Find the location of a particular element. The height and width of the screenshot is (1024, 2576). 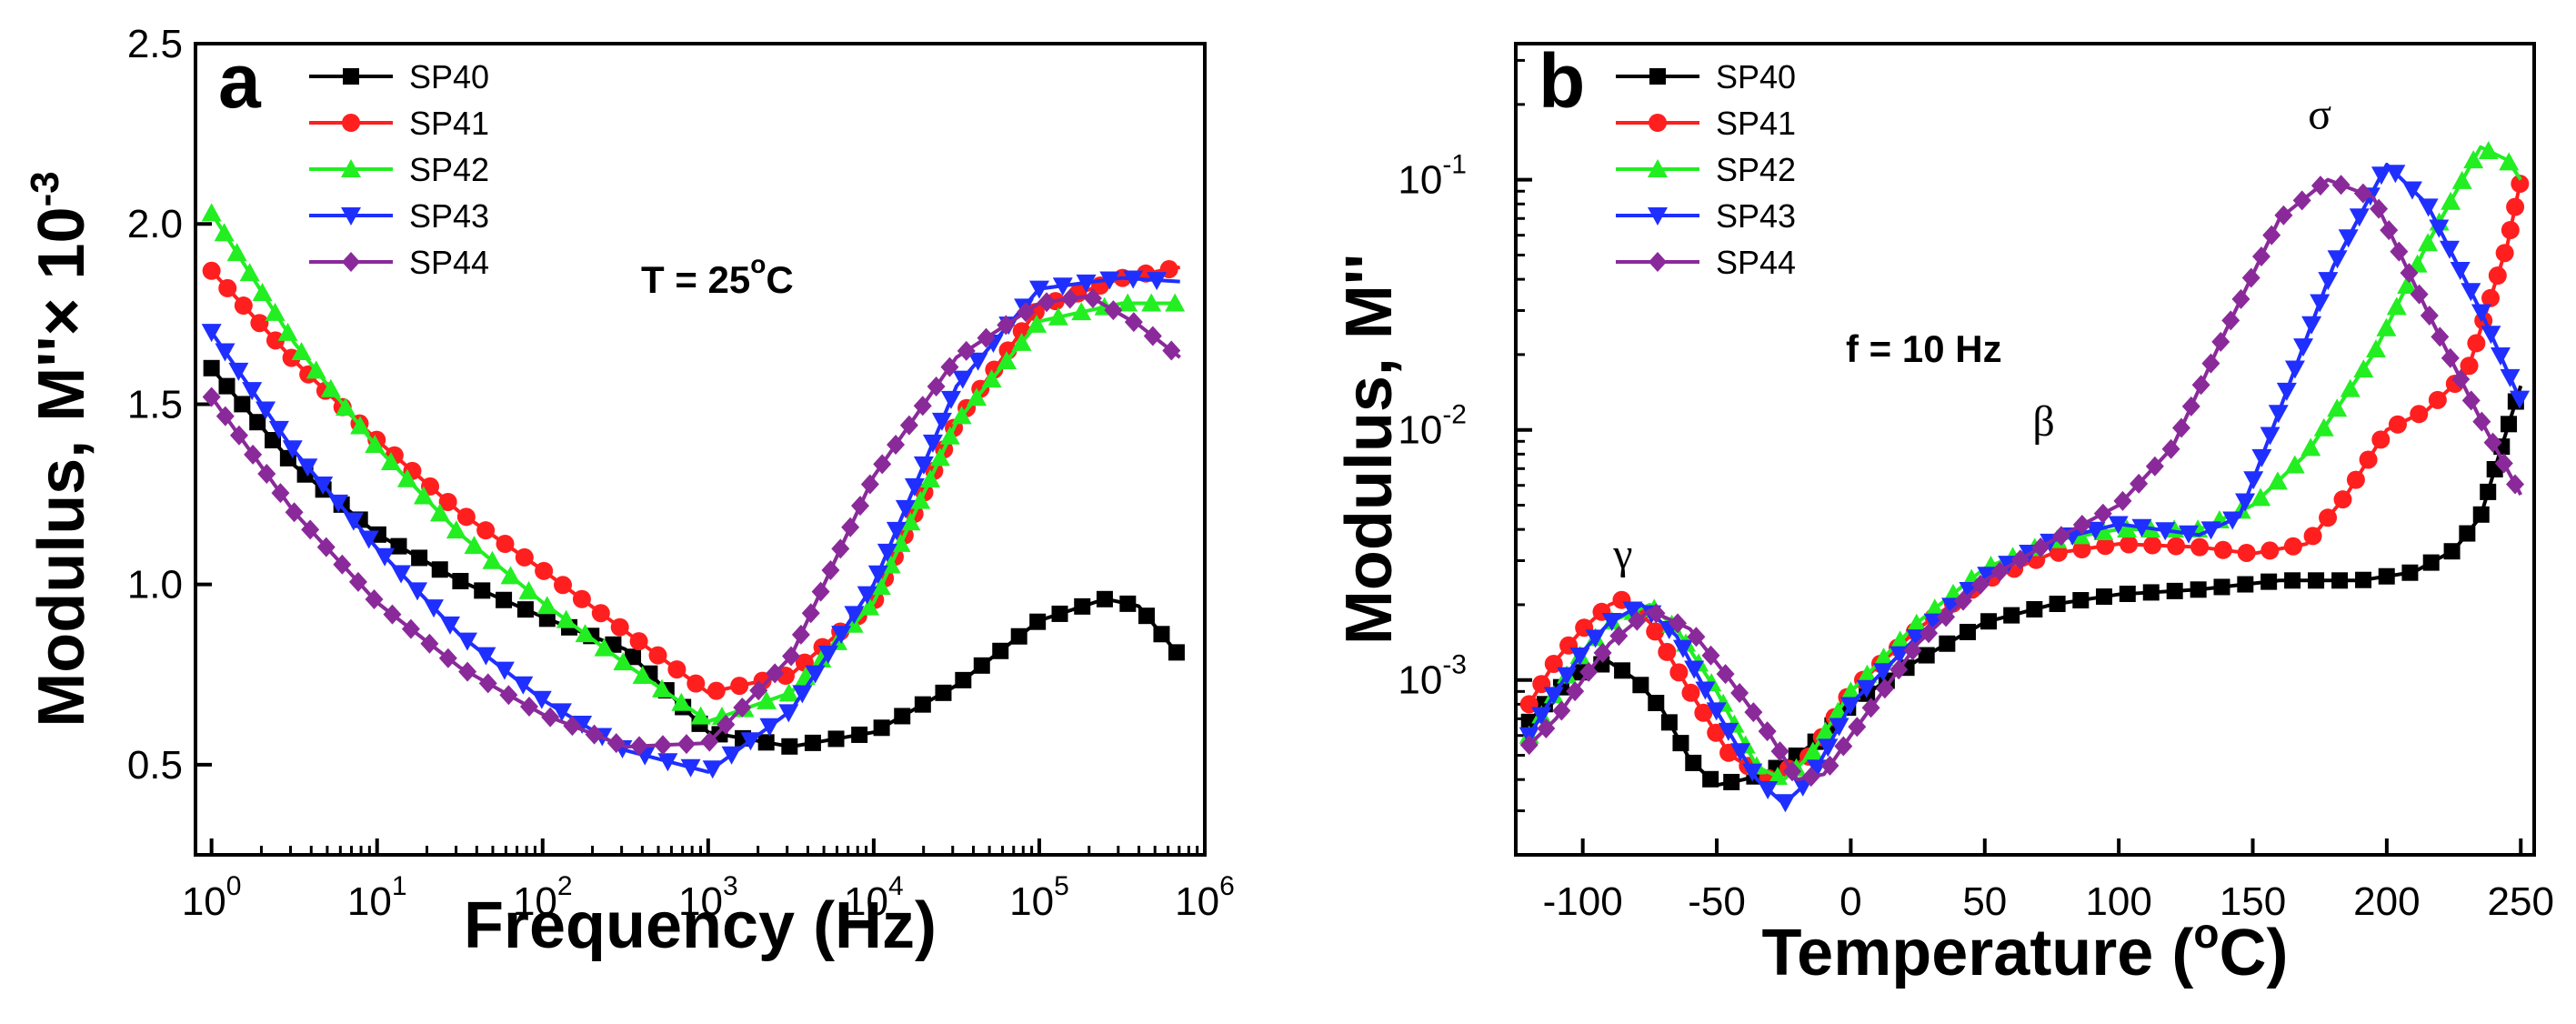

panel-a-legend-label: SP44 is located at coordinates (449, 262).